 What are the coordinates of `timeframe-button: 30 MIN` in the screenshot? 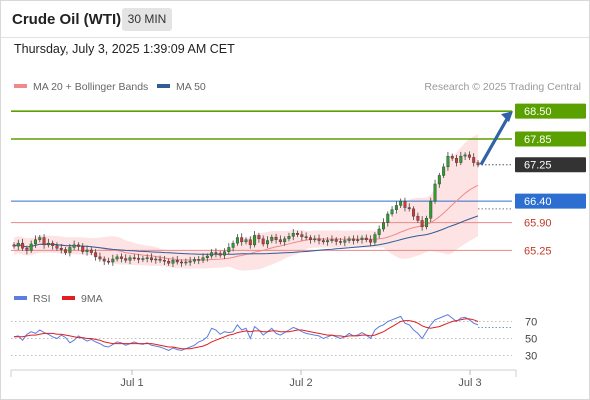 It's located at (147, 19).